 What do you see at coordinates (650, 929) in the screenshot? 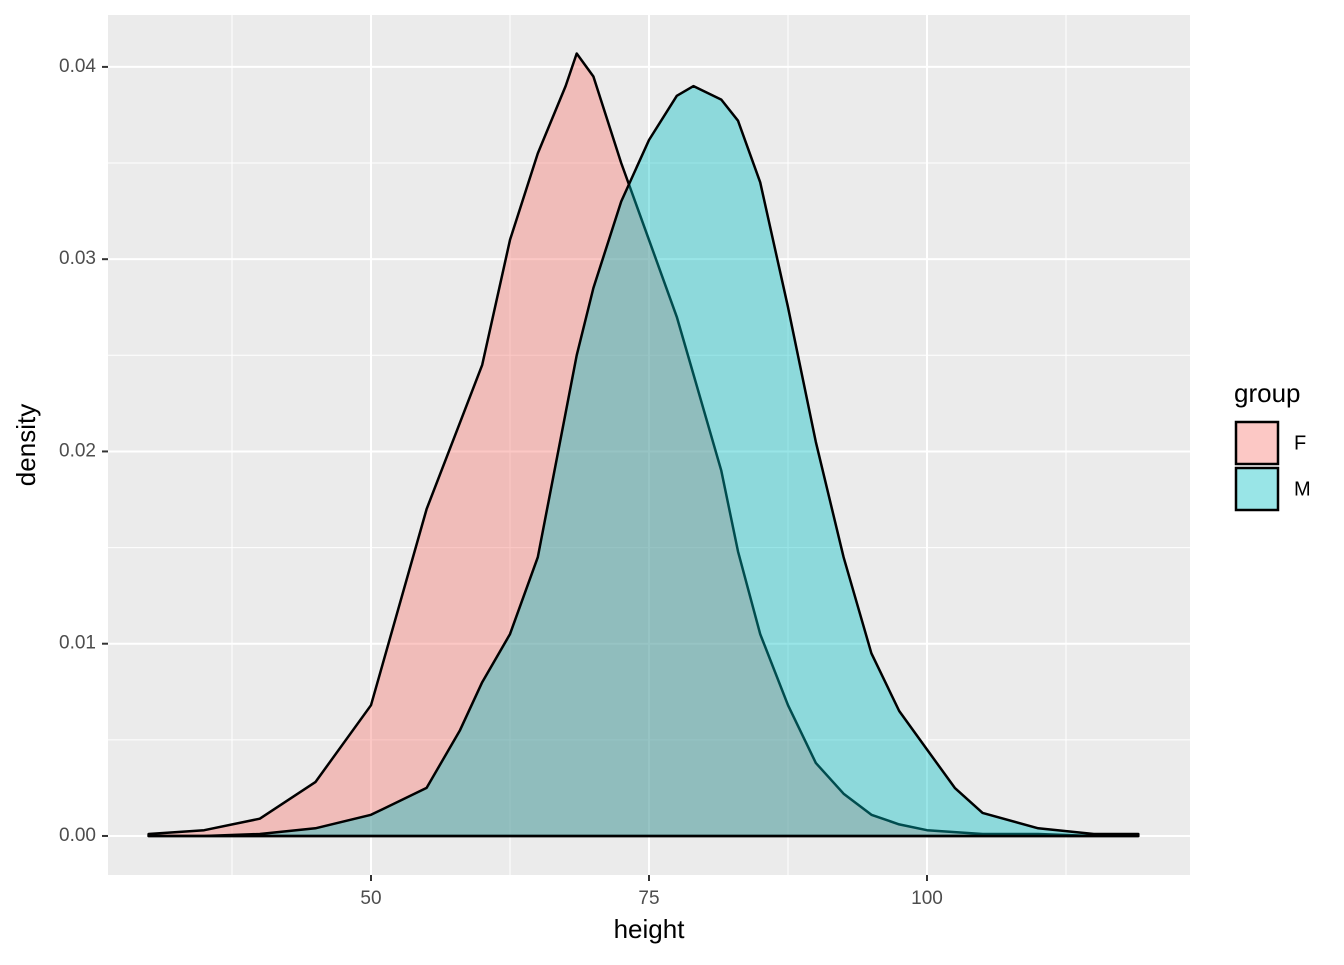
I see `x-axis-title: height` at bounding box center [650, 929].